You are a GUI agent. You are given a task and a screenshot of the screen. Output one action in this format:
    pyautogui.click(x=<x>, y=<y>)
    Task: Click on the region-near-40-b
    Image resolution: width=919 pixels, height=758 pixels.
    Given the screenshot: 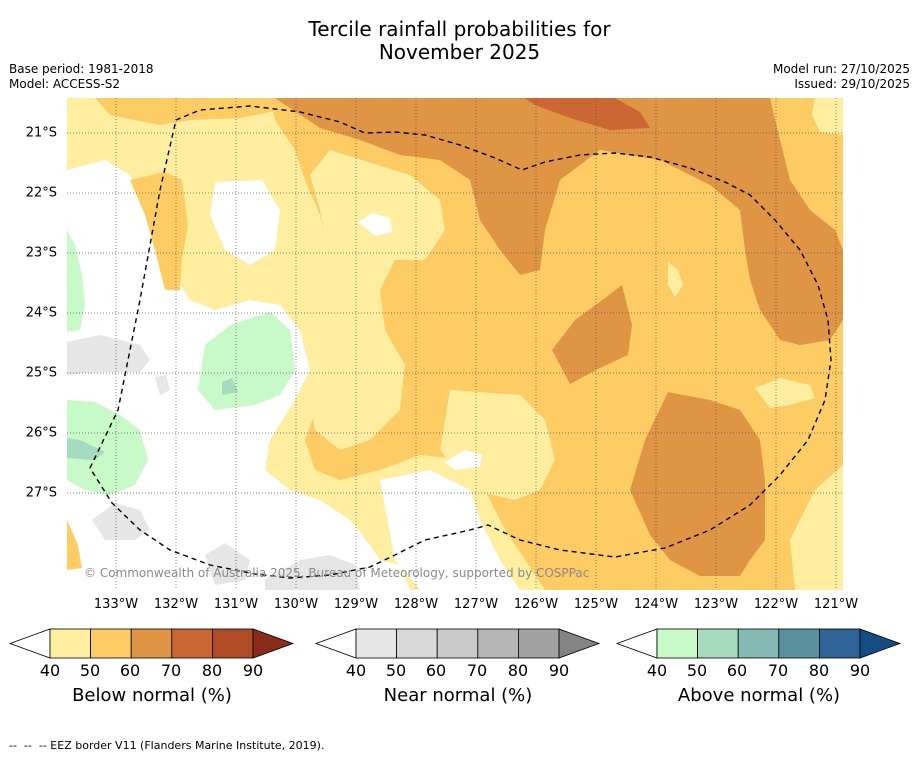 What is the action you would take?
    pyautogui.click(x=162, y=385)
    